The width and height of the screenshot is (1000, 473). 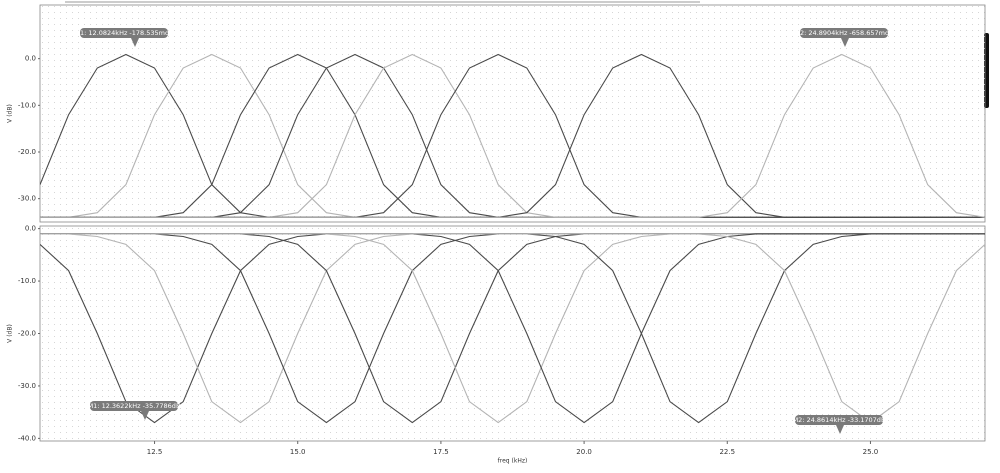 What do you see at coordinates (441, 452) in the screenshot?
I see `x-tick-label: 17.5` at bounding box center [441, 452].